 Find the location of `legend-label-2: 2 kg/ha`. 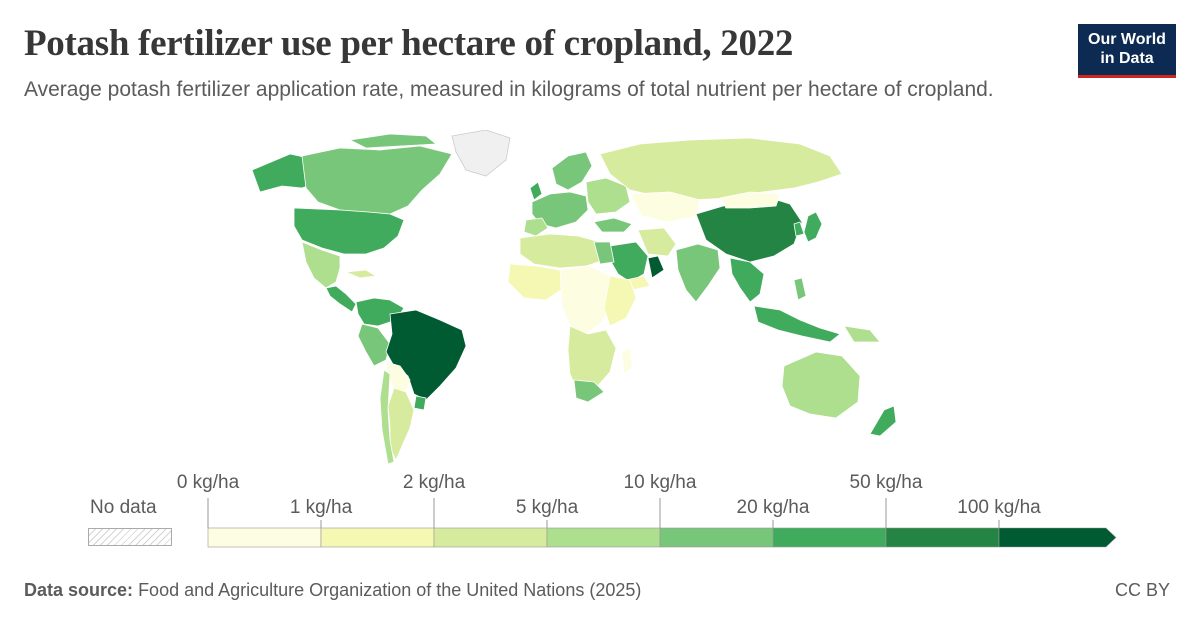

legend-label-2: 2 kg/ha is located at coordinates (434, 482).